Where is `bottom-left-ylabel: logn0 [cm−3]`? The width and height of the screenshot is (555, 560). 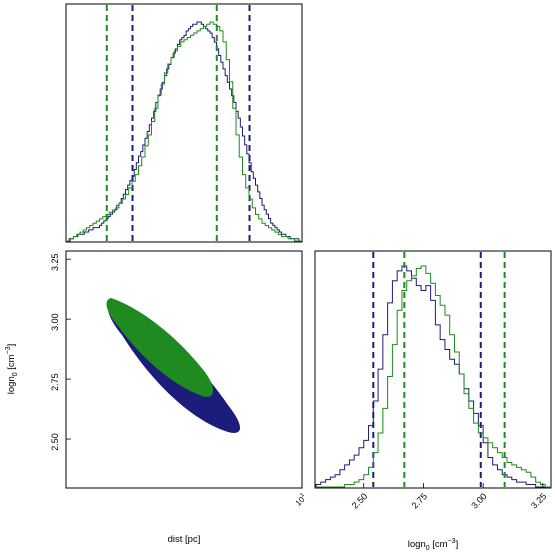 bottom-left-ylabel: logn0 [cm−3] is located at coordinates (12, 369).